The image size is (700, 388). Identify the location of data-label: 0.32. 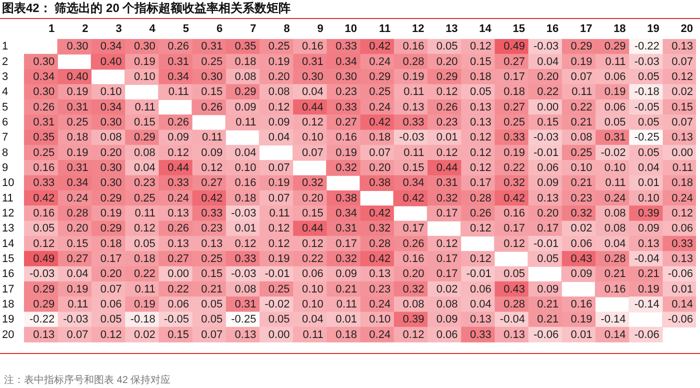
(346, 258).